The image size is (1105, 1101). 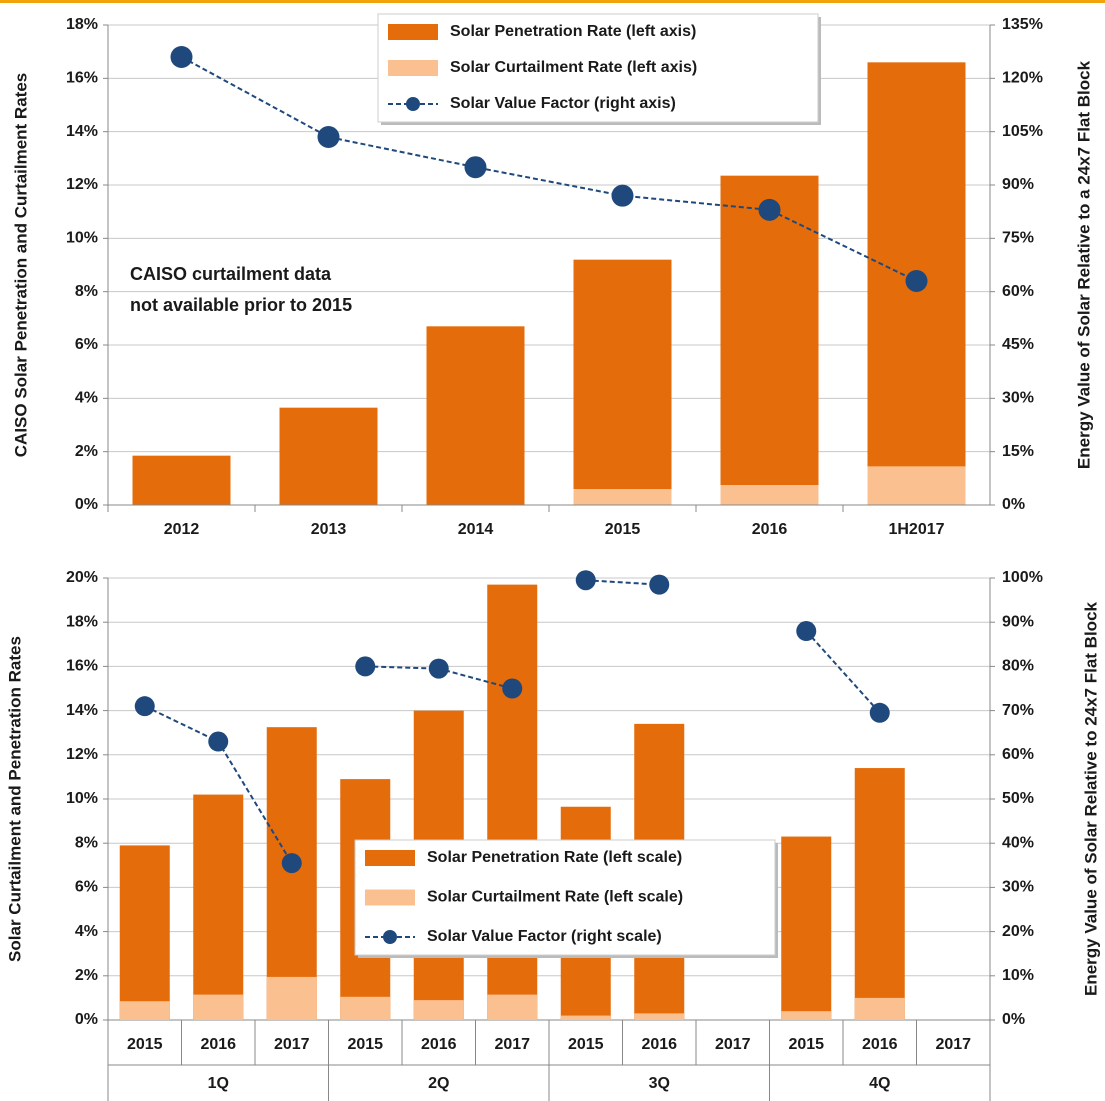 What do you see at coordinates (552, 1) in the screenshot?
I see `top-rule` at bounding box center [552, 1].